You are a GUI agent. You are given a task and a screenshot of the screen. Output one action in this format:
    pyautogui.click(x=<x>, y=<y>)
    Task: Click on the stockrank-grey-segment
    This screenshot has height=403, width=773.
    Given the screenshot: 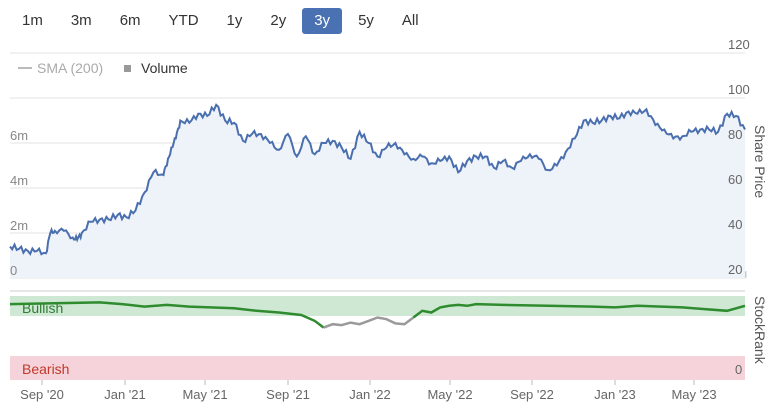 What is the action you would take?
    pyautogui.click(x=369, y=322)
    